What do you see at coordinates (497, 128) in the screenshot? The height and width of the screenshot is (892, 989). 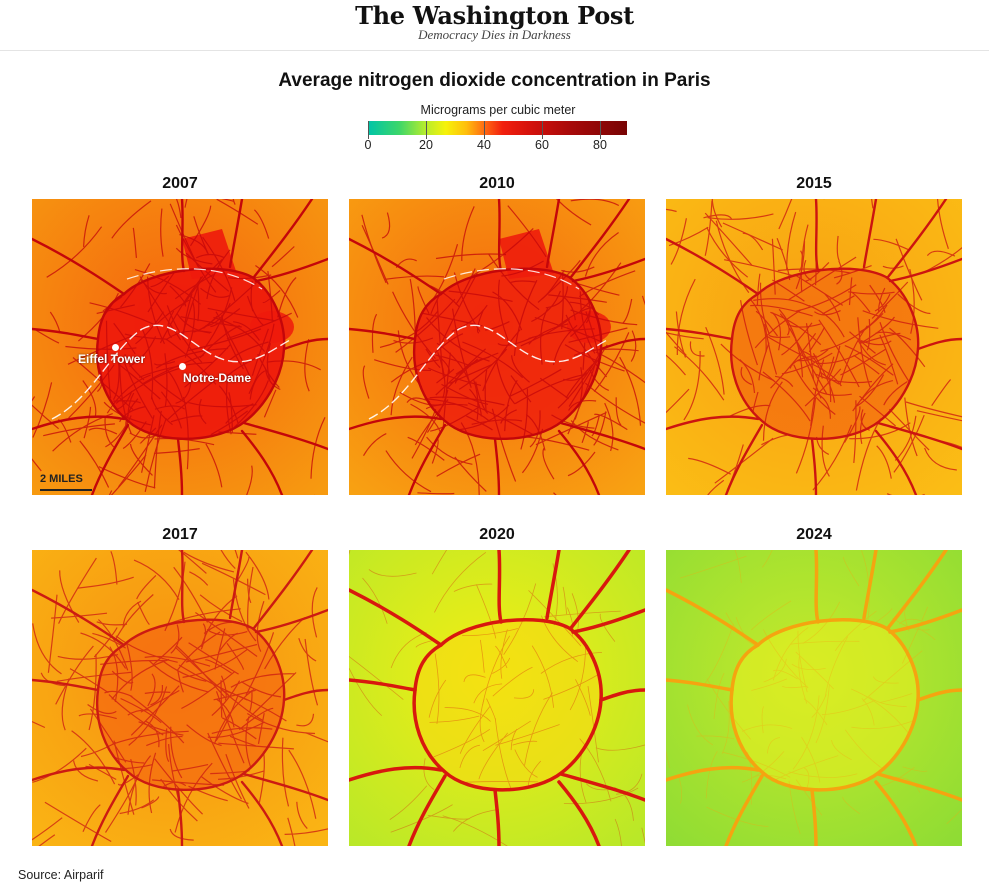 I see `legend-color-bar` at bounding box center [497, 128].